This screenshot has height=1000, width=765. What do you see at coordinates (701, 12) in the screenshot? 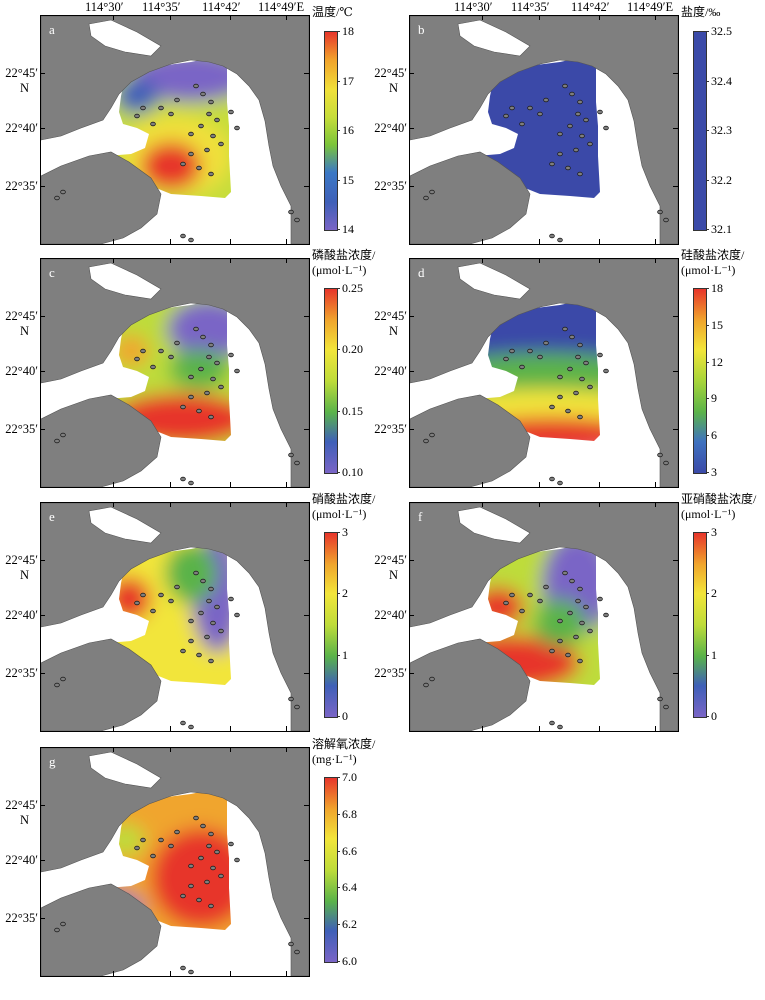
I see `colorbar-title: 盐度/‰` at bounding box center [701, 12].